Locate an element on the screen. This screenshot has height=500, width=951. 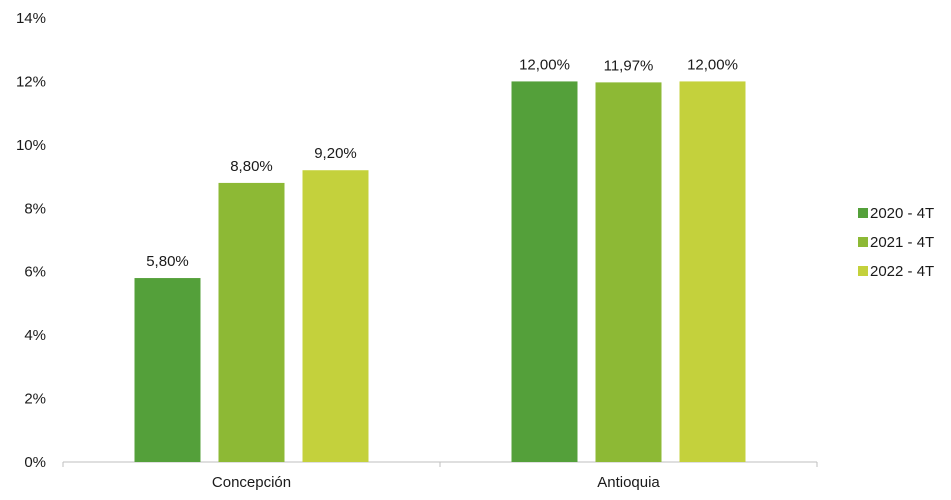
legend: 2020 - 4T 2021 - 4T 2022 - 4T is located at coordinates (896, 242).